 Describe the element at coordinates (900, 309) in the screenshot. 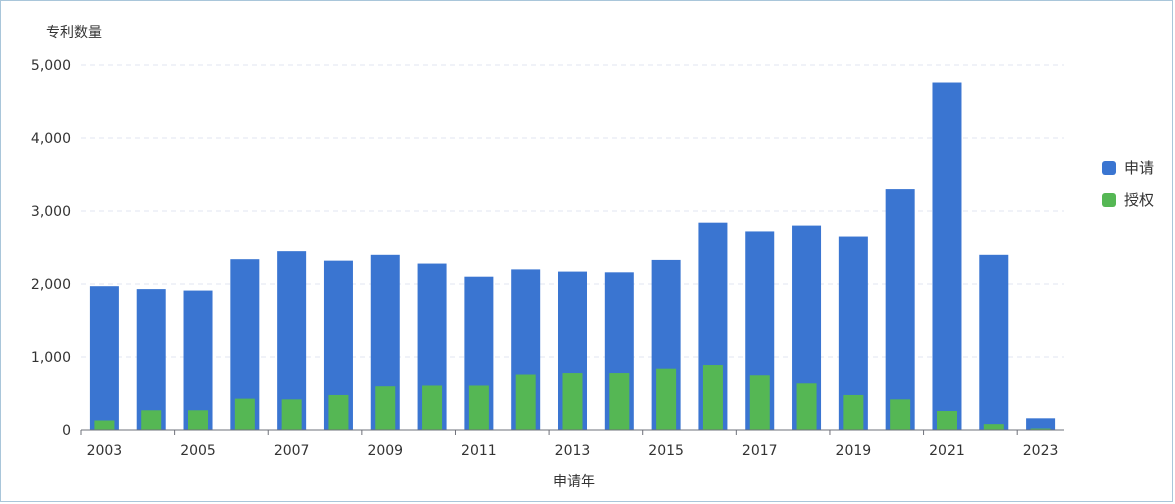

I see `bar-application-2020` at that location.